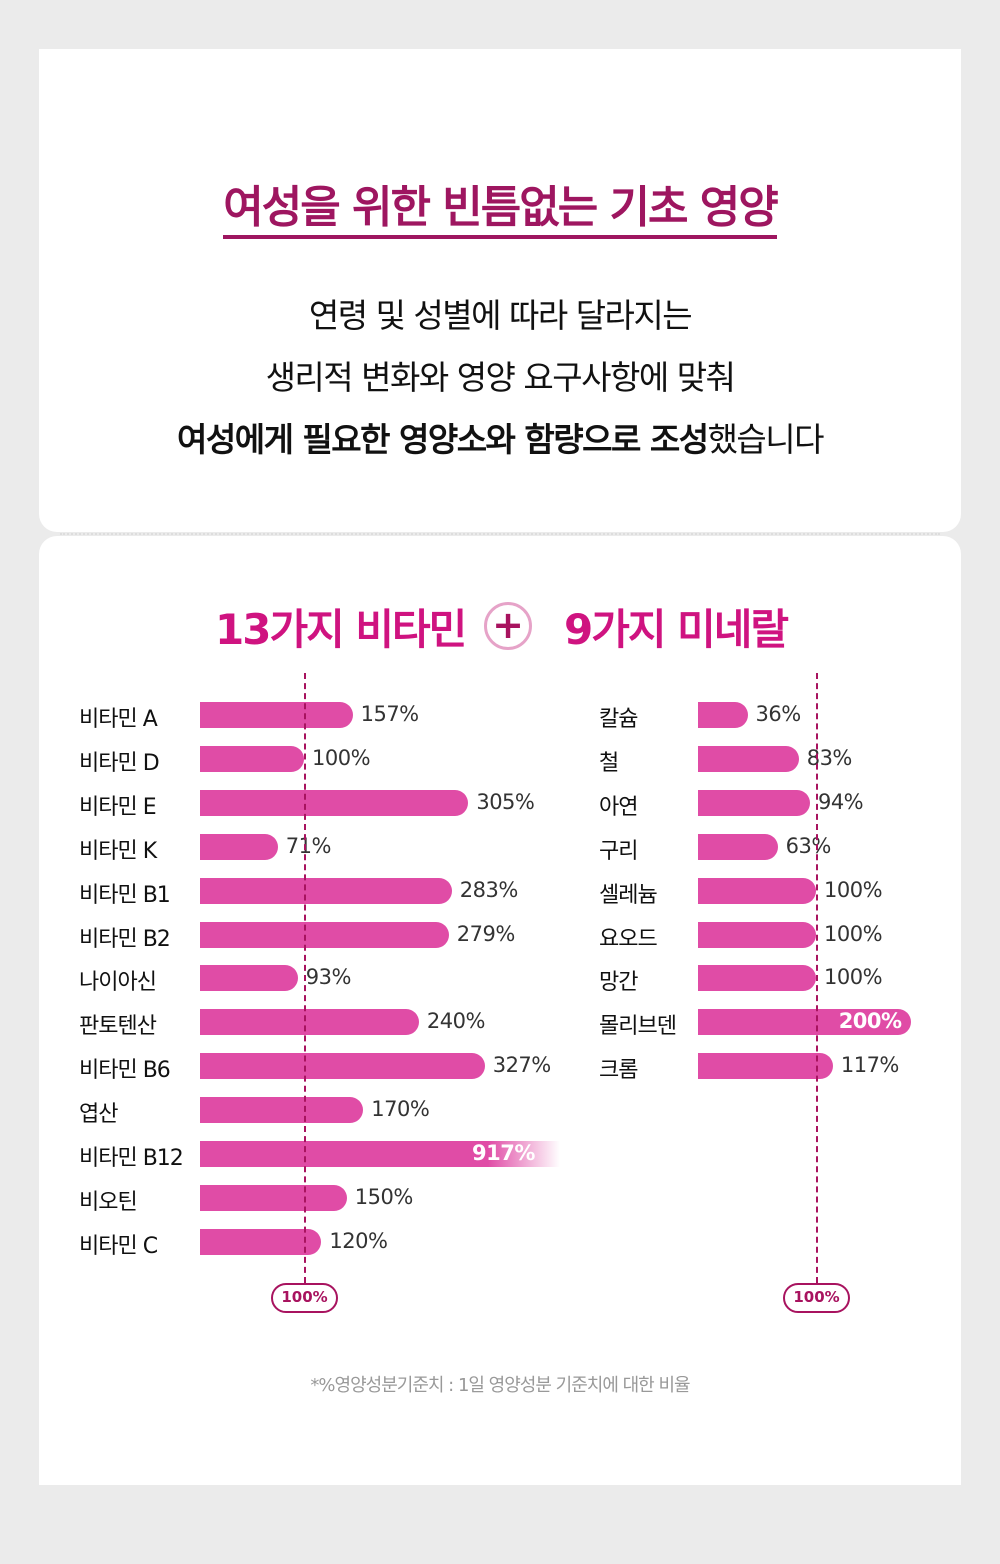 This screenshot has width=1000, height=1564. I want to click on bar-value: 327%, so click(522, 1065).